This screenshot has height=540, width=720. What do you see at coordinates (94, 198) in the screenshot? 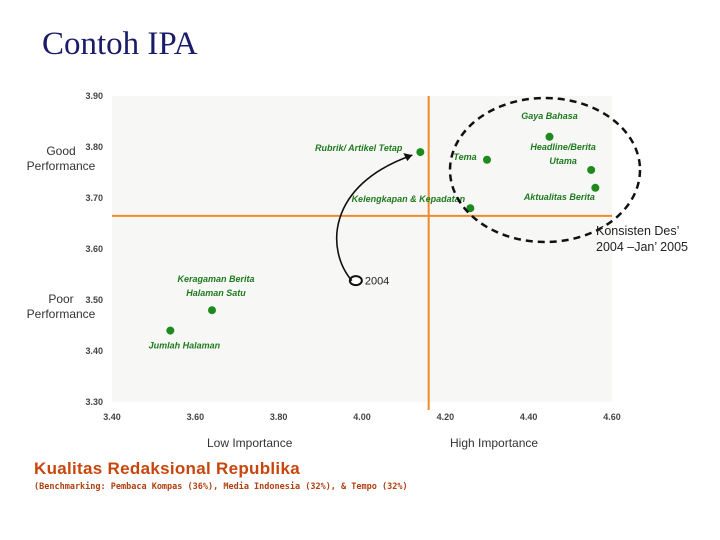
I see `y-tick-label: 3.70` at bounding box center [94, 198].